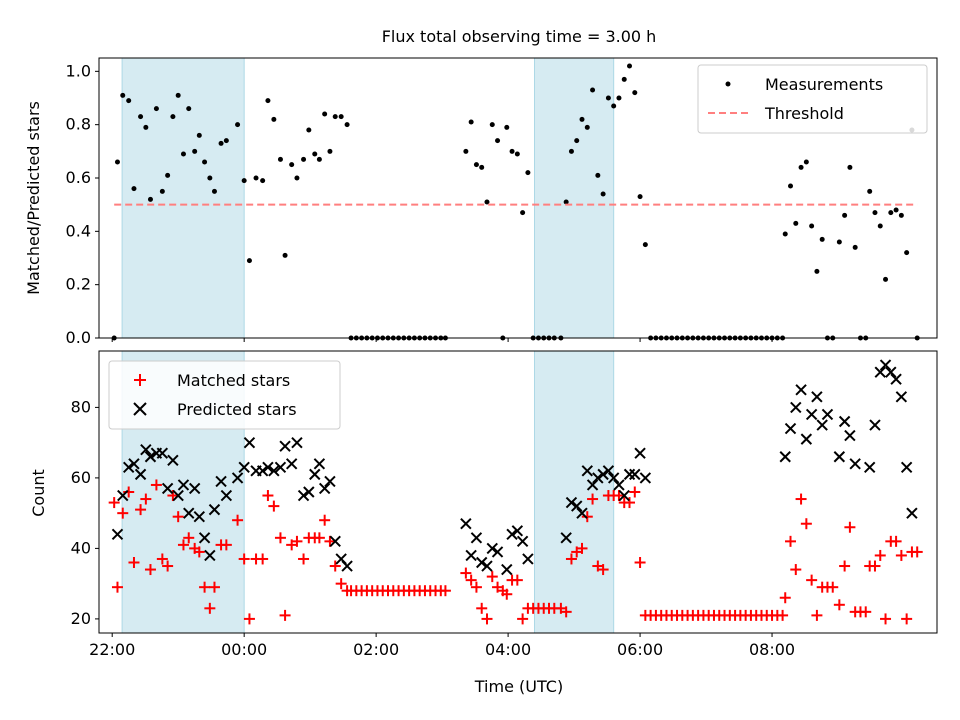  I want to click on legend-threshold-label: Threshold, so click(804, 113).